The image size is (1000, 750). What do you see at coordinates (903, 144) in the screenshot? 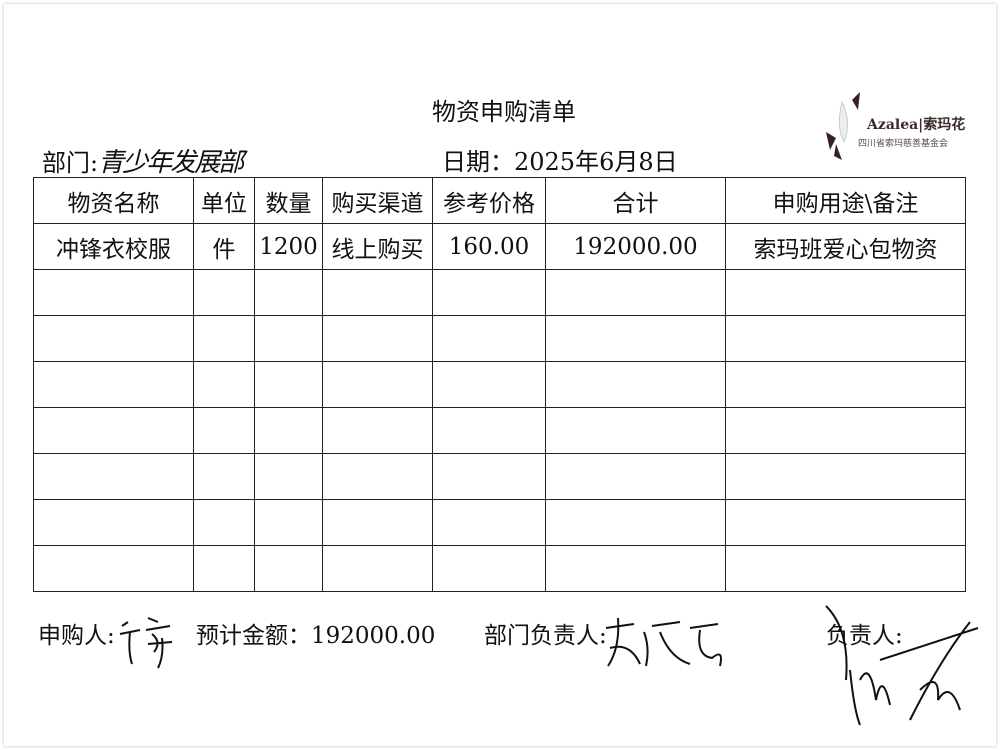
I see `logo-org: 四川省索玛慈善基金会` at bounding box center [903, 144].